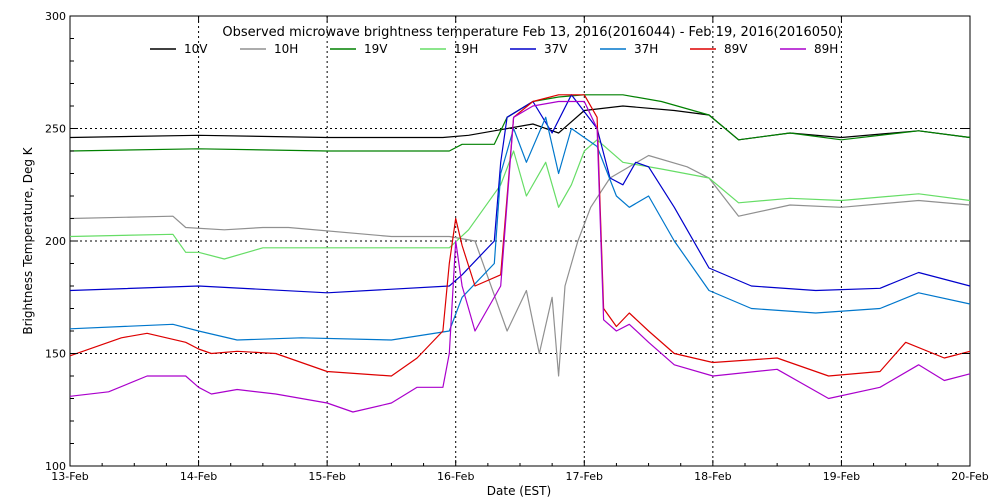  I want to click on x-tick-label: 13-Feb, so click(69, 476).